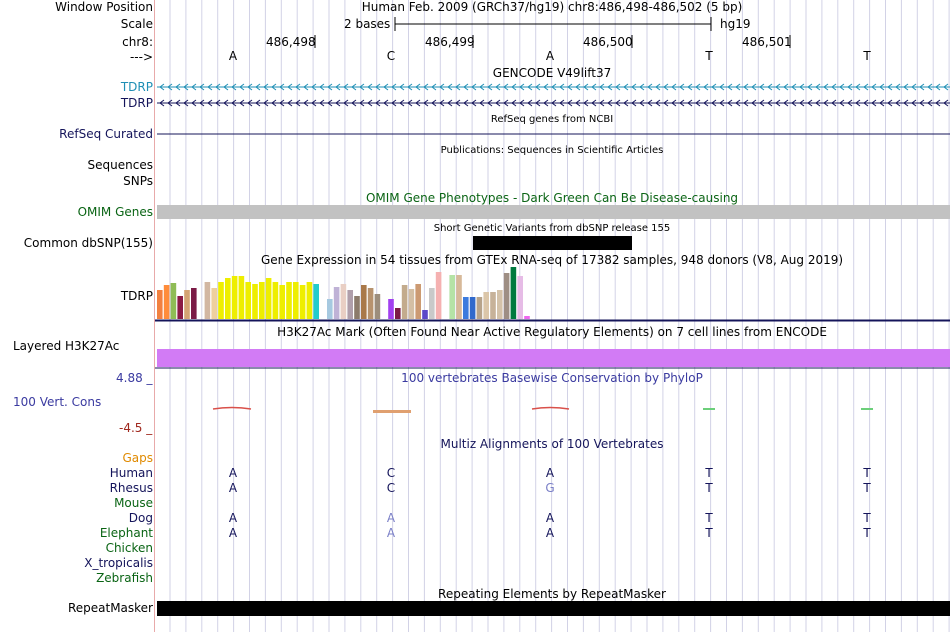 The height and width of the screenshot is (632, 950). I want to click on species-label-dog: Dog, so click(140, 518).